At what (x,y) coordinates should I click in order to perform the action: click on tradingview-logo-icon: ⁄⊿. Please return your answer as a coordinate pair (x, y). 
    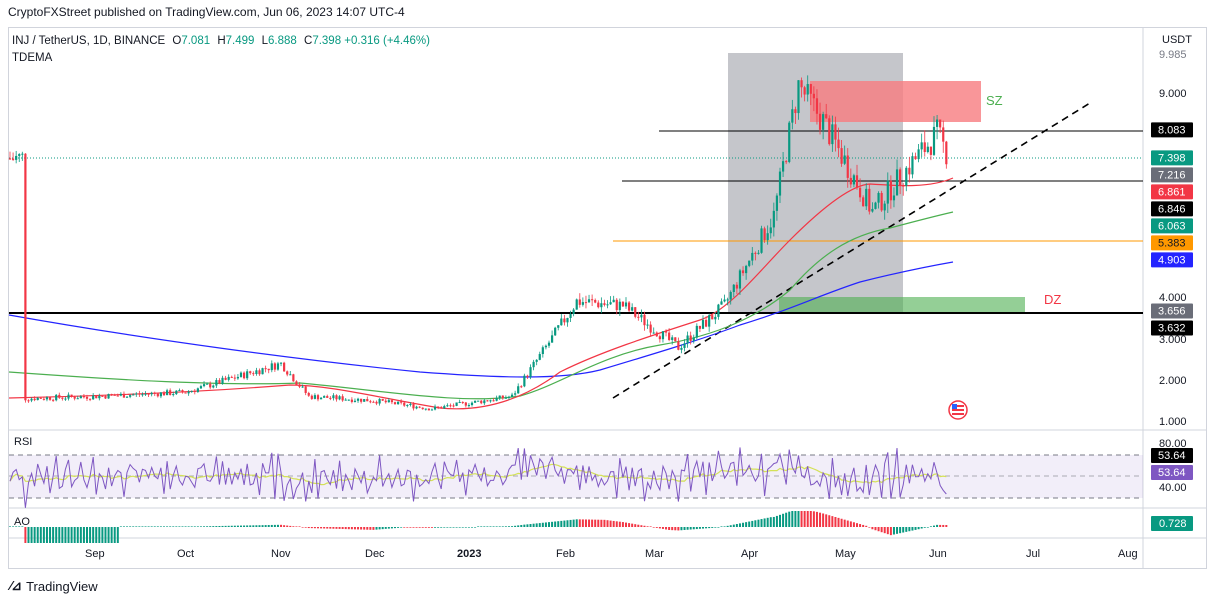
    Looking at the image, I should click on (16, 585).